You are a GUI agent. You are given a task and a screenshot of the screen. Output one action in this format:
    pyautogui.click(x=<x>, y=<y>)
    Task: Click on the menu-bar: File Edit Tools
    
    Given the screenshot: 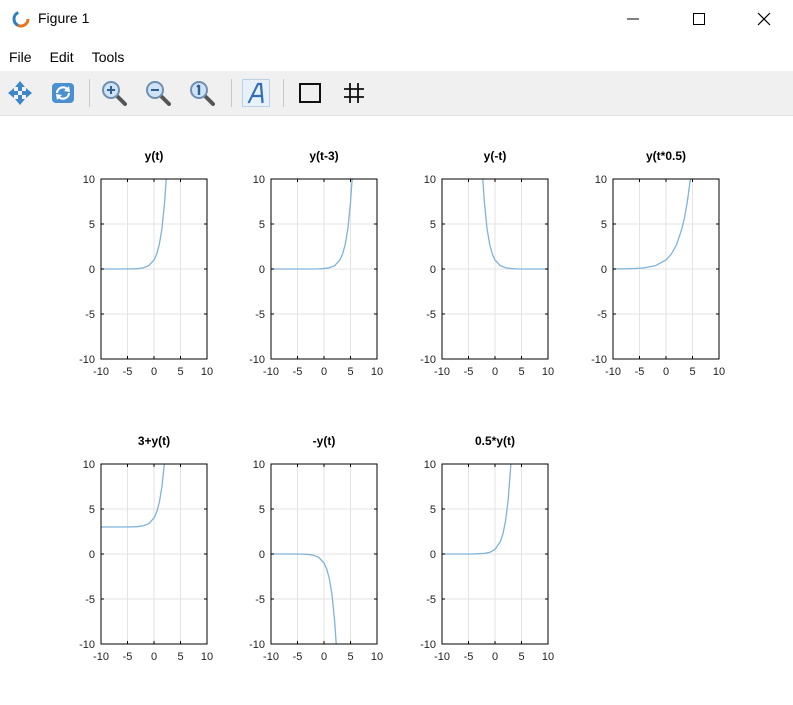 What is the action you would take?
    pyautogui.click(x=396, y=57)
    